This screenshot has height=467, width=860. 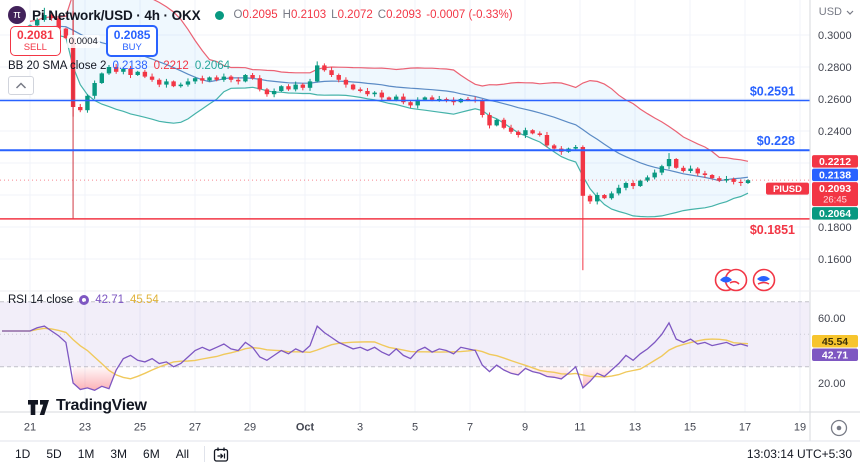 What do you see at coordinates (835, 342) in the screenshot?
I see `rsi-badge: 45.54` at bounding box center [835, 342].